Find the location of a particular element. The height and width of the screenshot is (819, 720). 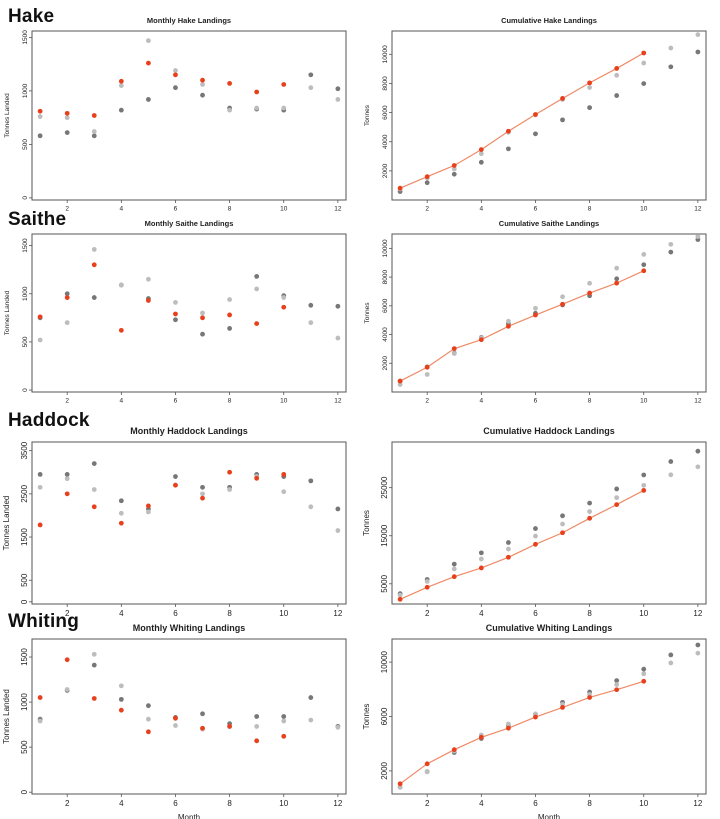

y-axis-label: Tonnes Landed is located at coordinates (6, 523).